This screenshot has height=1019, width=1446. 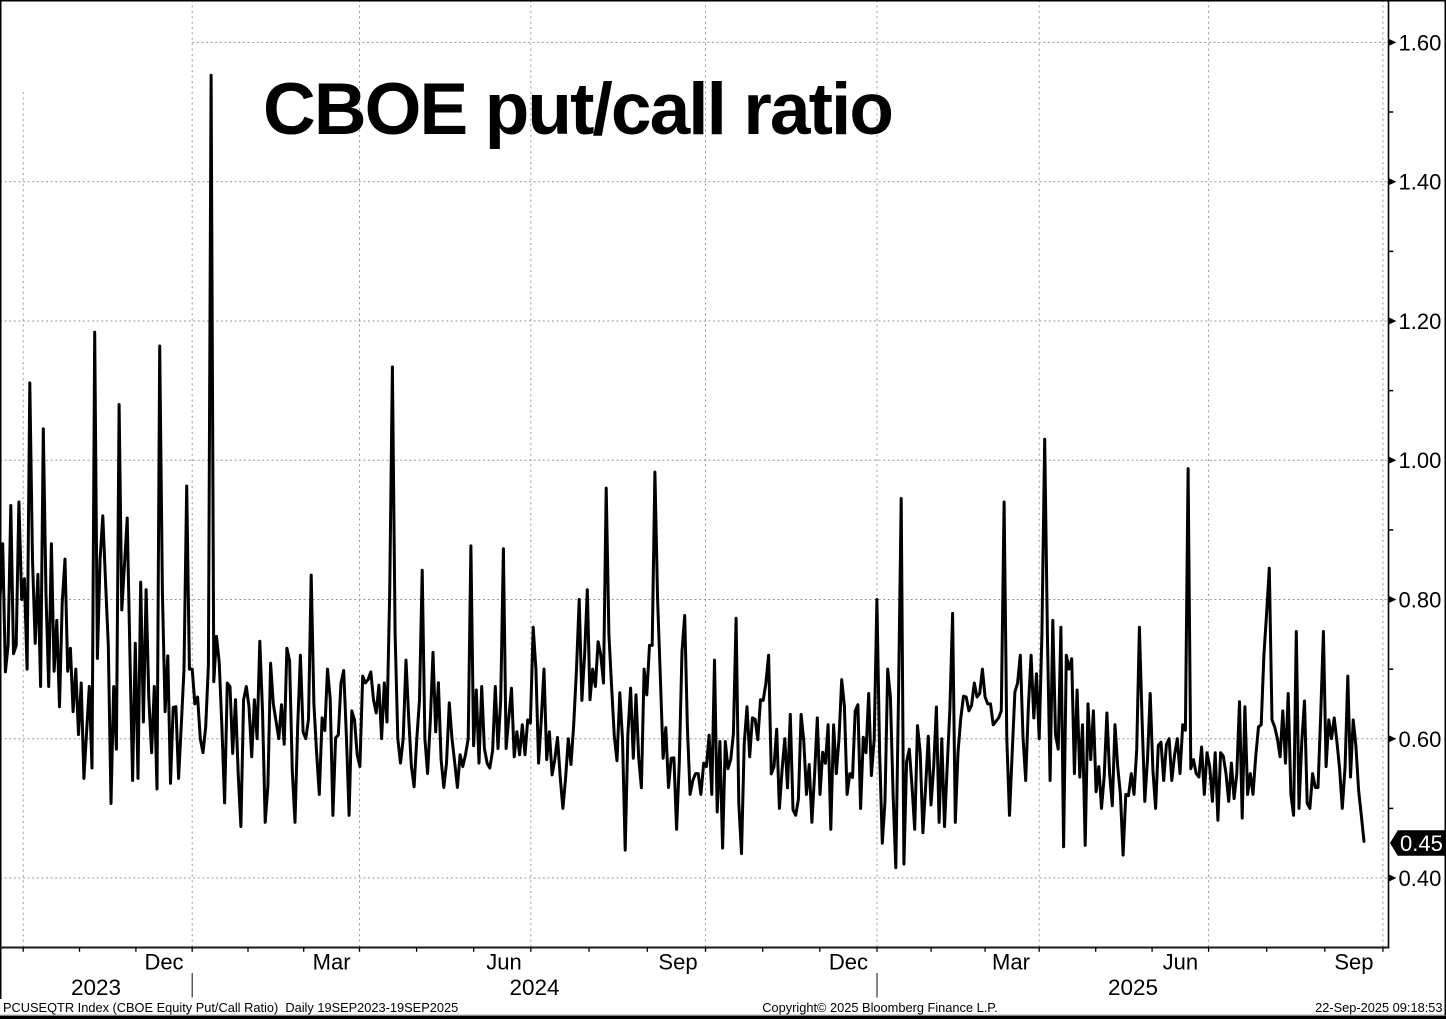 What do you see at coordinates (577, 109) in the screenshot?
I see `svg-text: CBOE put/call ratio` at bounding box center [577, 109].